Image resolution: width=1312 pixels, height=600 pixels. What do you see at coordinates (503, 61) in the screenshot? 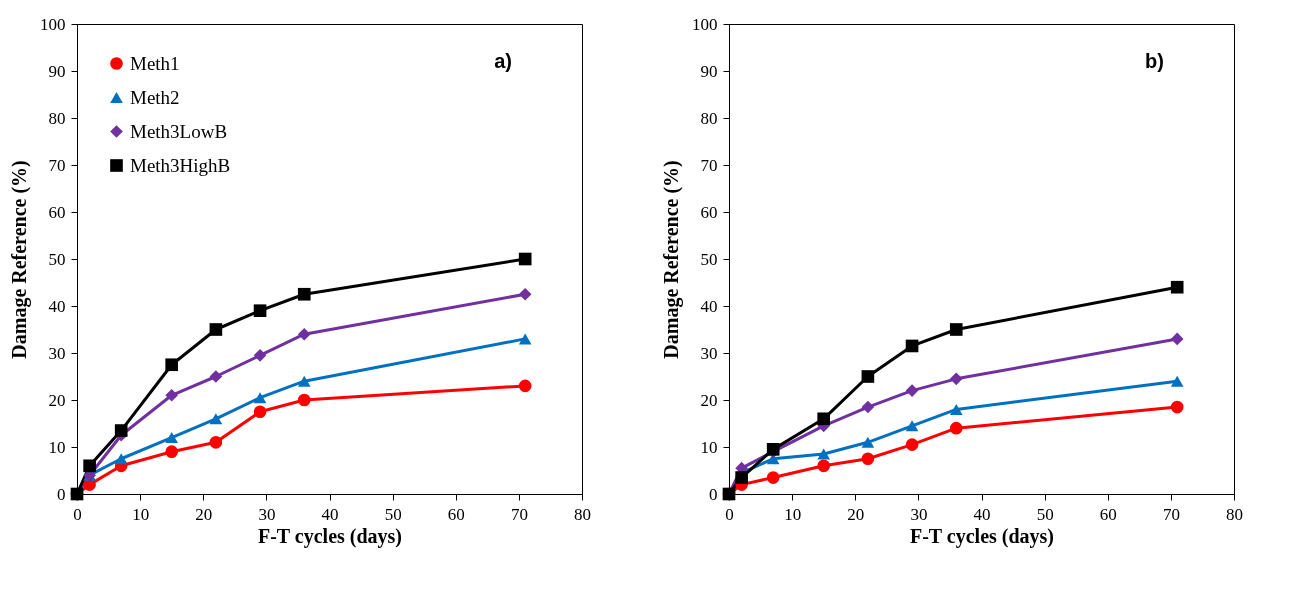
I see `annotation: a)` at bounding box center [503, 61].